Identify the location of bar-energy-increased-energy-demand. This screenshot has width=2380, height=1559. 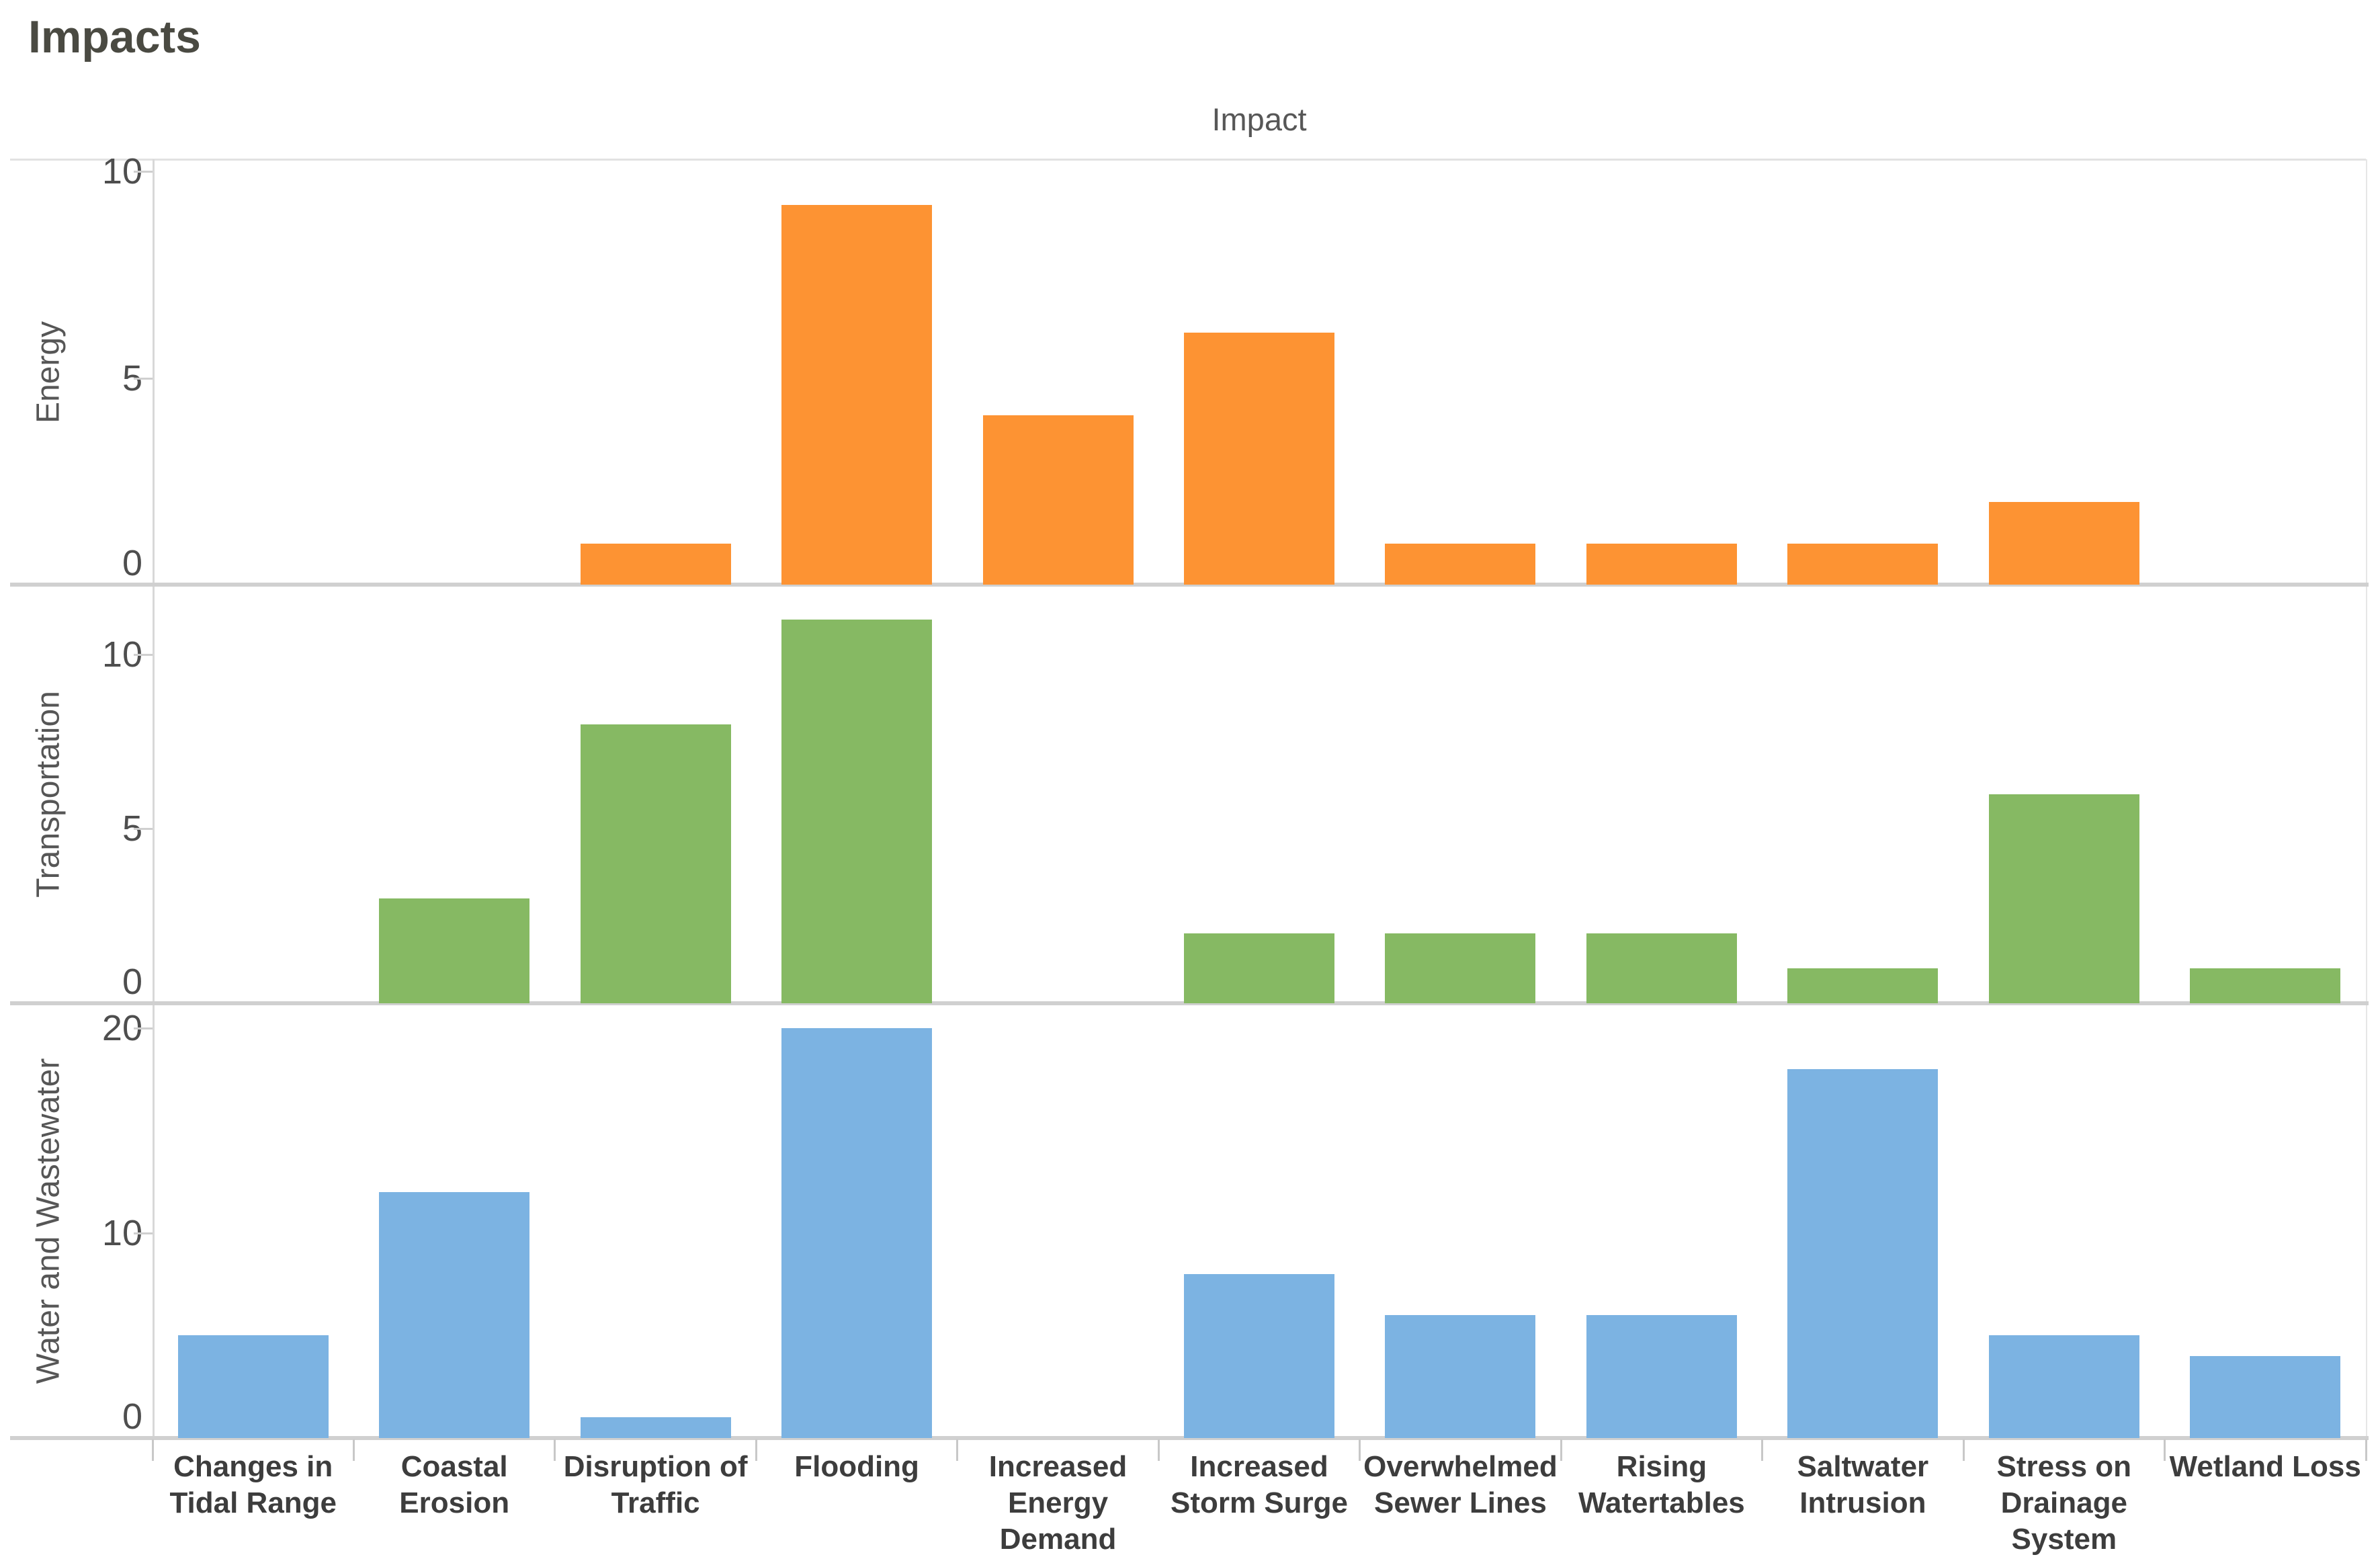
(1058, 500).